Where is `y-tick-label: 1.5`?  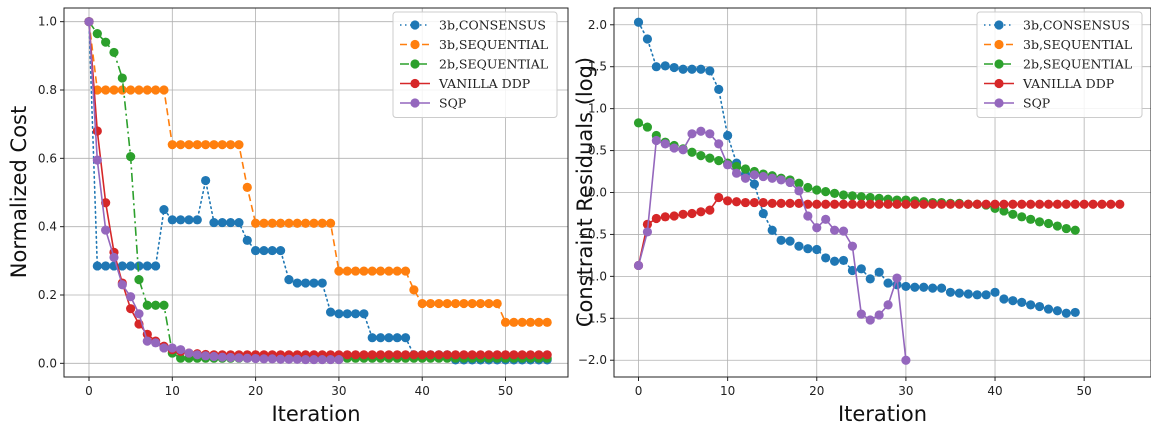 y-tick-label: 1.5 is located at coordinates (597, 67).